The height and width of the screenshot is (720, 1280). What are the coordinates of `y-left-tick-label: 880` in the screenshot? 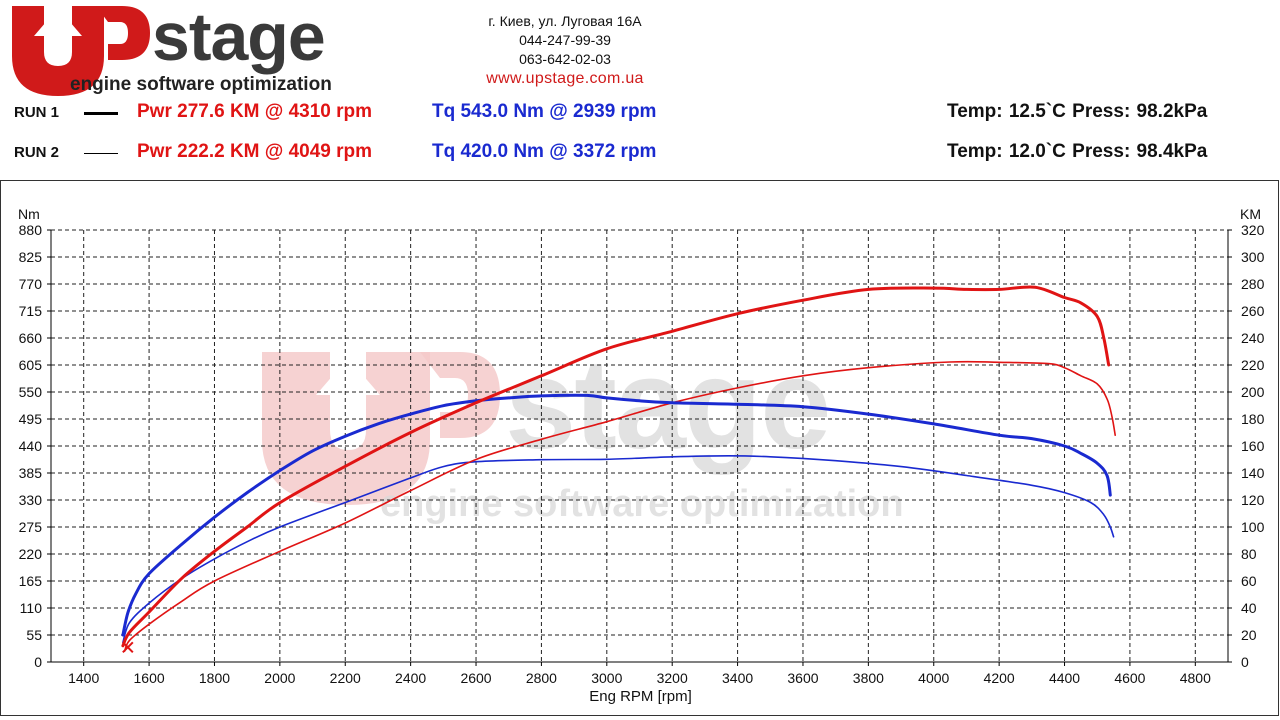 It's located at (31, 230).